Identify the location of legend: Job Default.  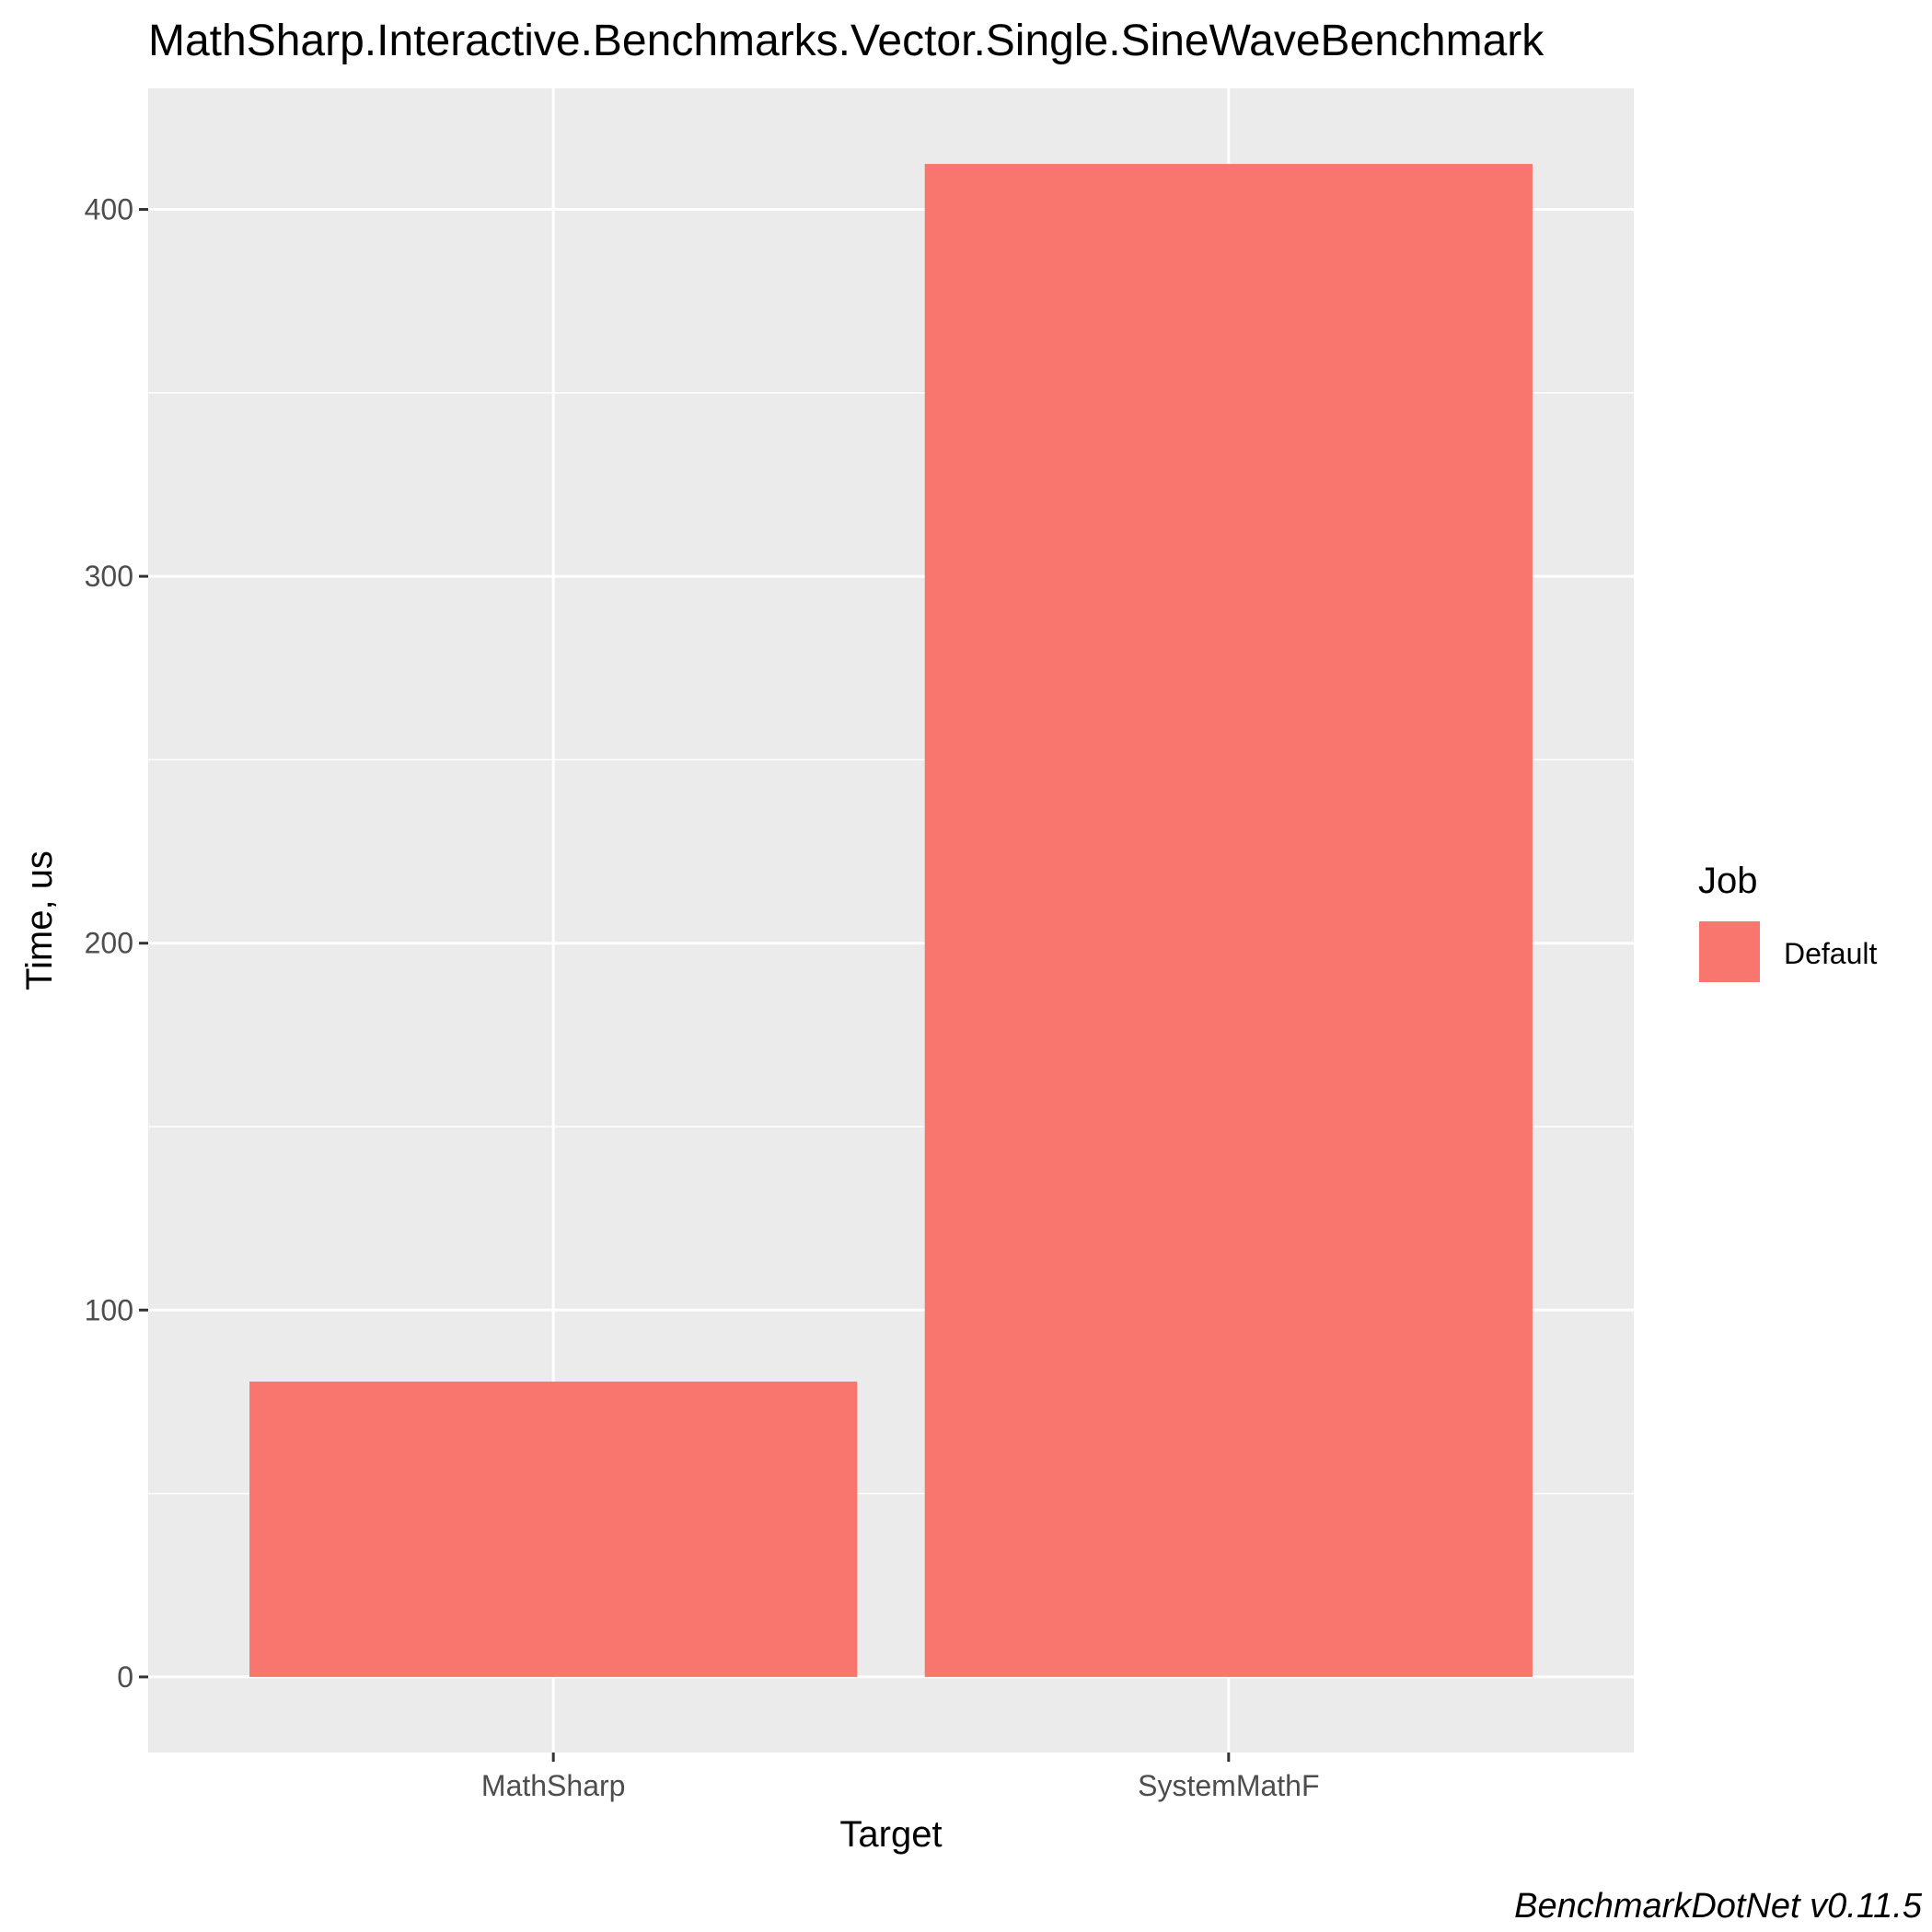
(1788, 922).